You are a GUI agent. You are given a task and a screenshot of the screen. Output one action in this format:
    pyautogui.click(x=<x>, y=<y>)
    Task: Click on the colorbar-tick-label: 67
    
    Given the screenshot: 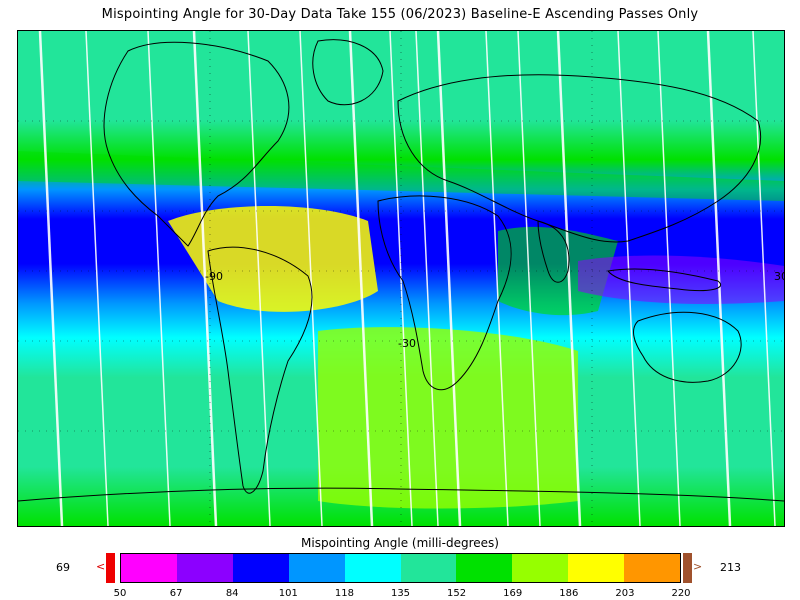 What is the action you would take?
    pyautogui.click(x=176, y=593)
    